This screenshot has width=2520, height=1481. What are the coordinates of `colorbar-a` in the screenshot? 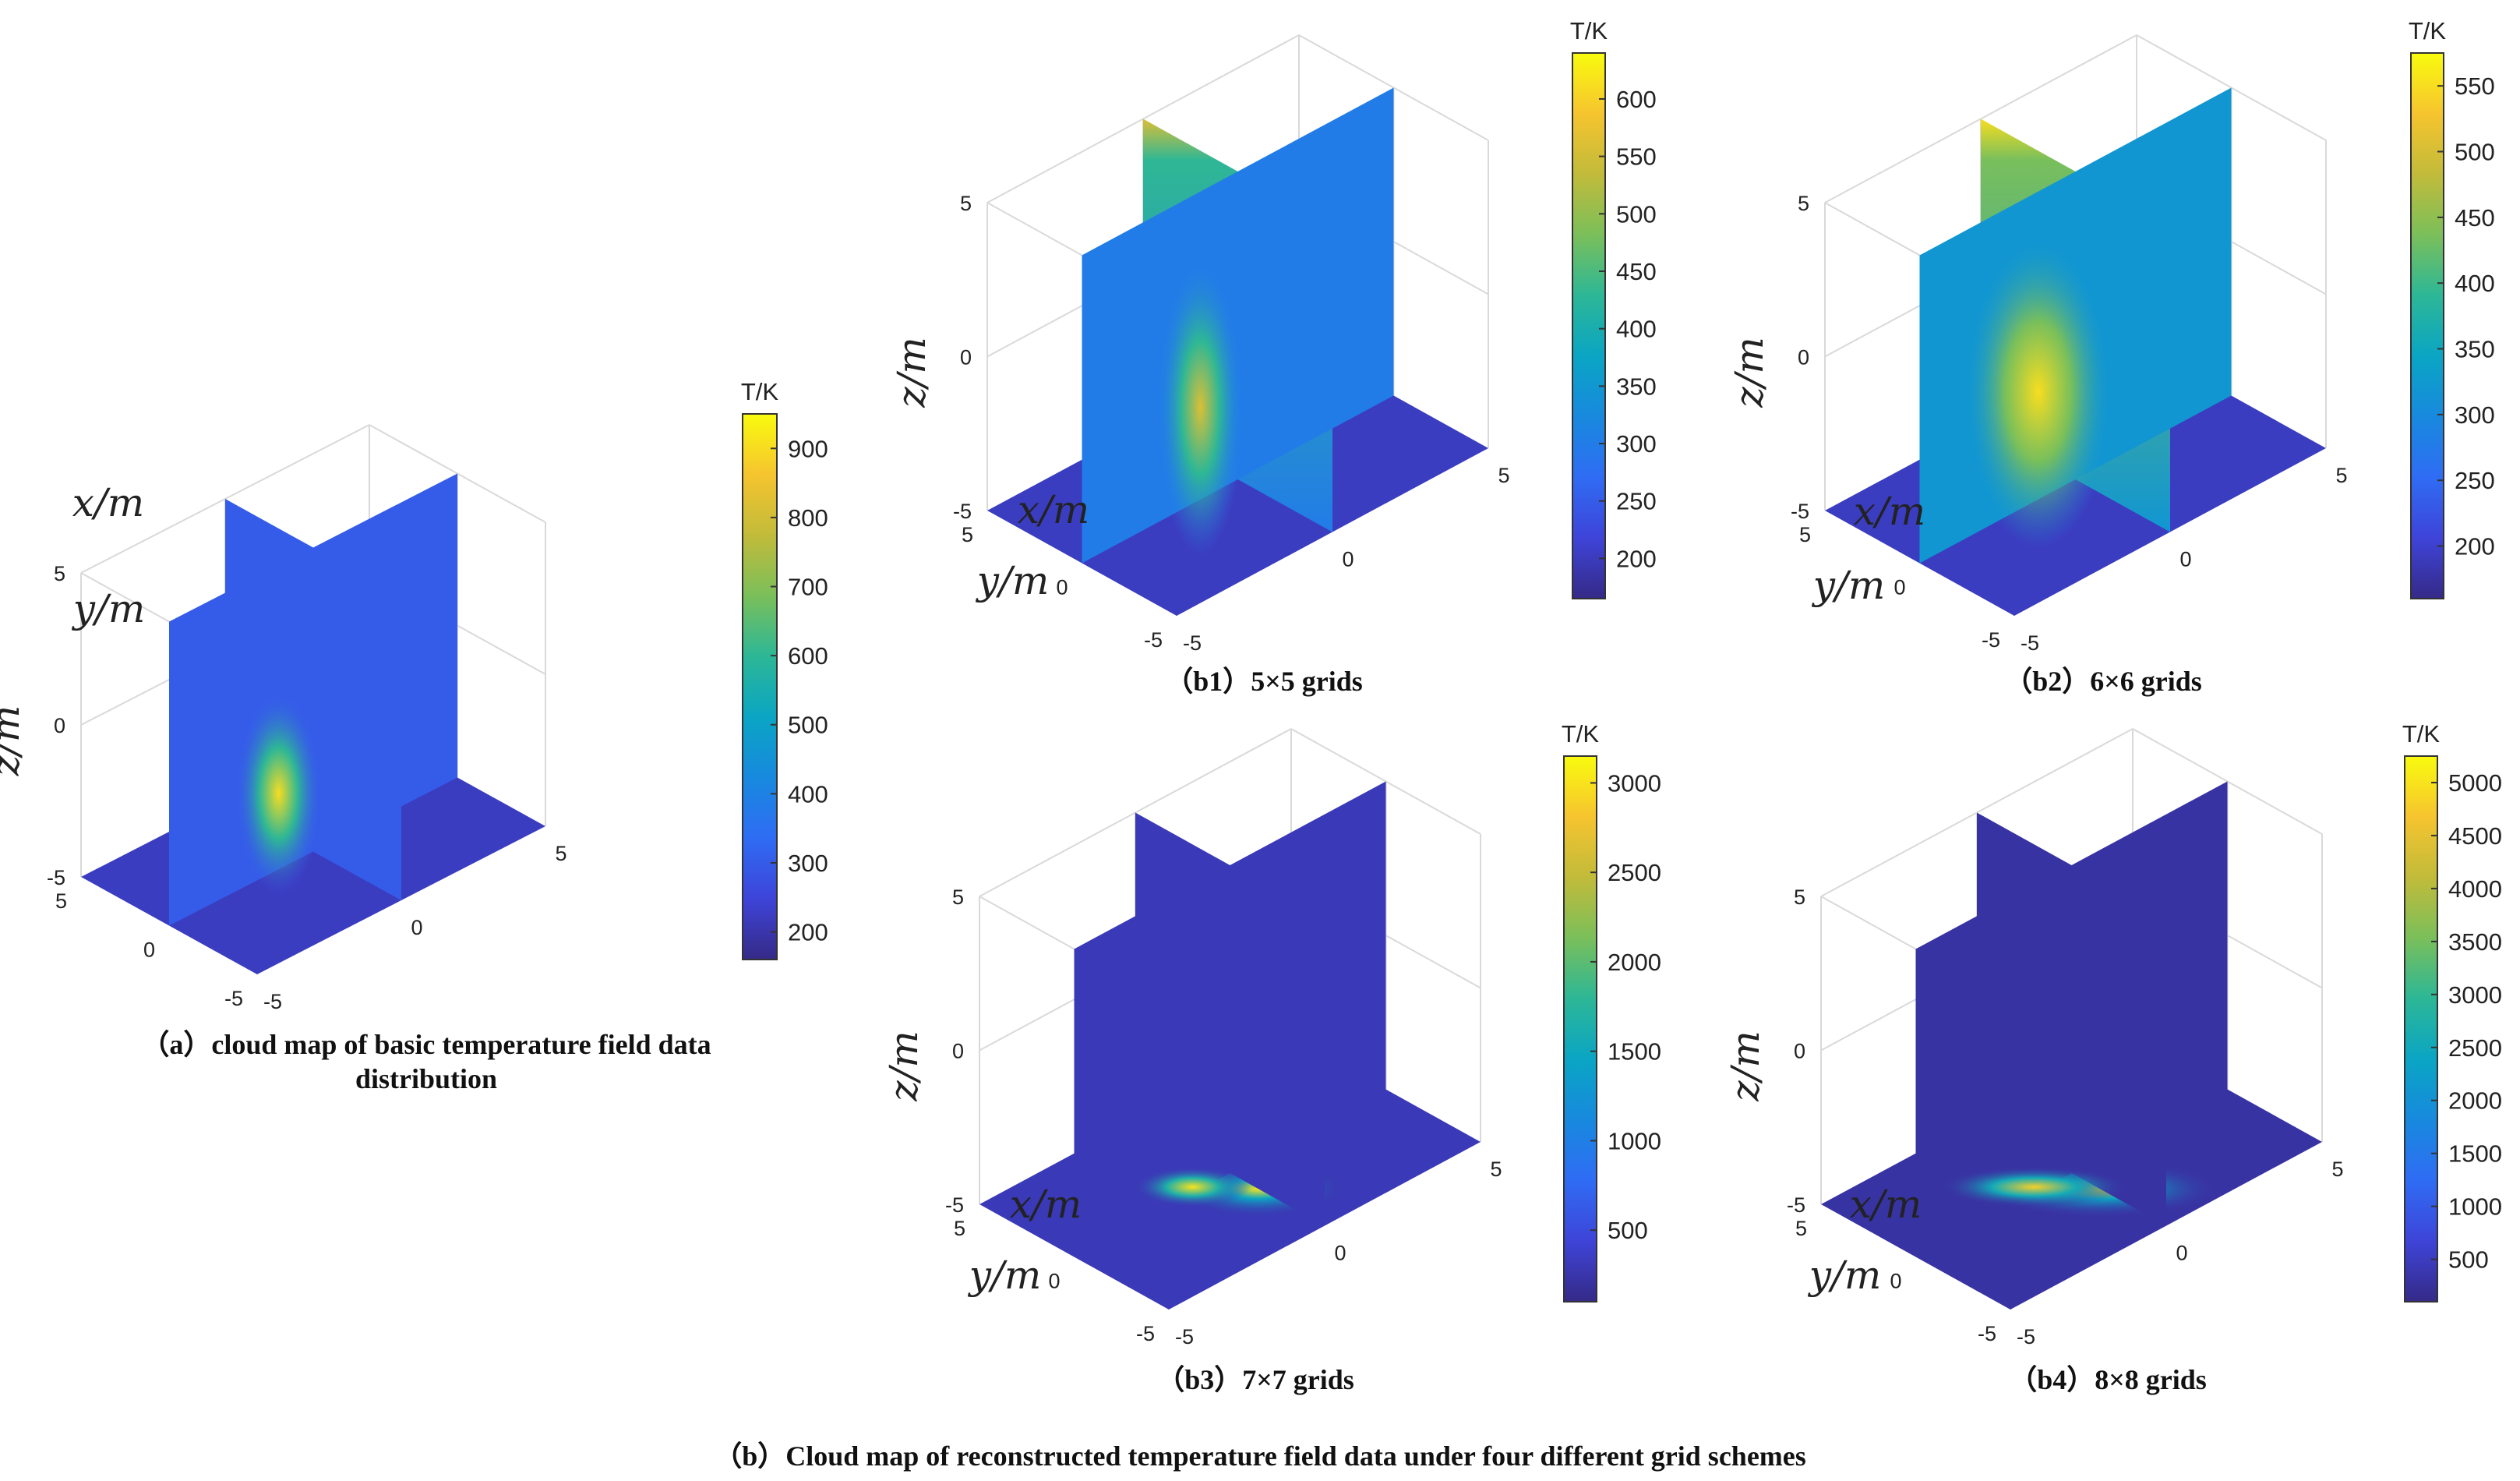 It's located at (760, 686).